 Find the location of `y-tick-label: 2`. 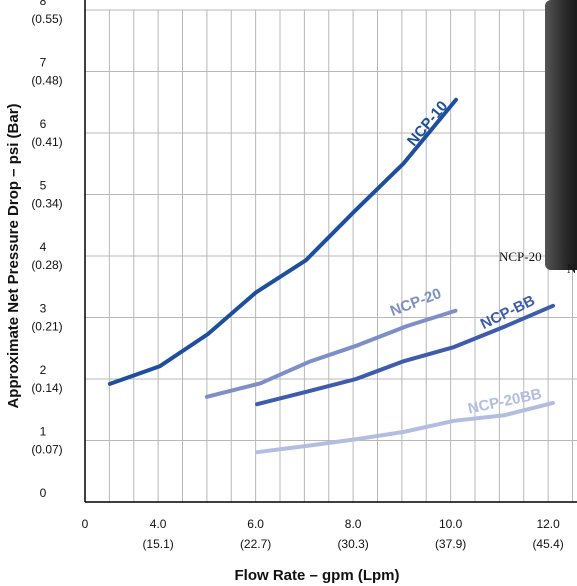

y-tick-label: 2 is located at coordinates (43, 370).